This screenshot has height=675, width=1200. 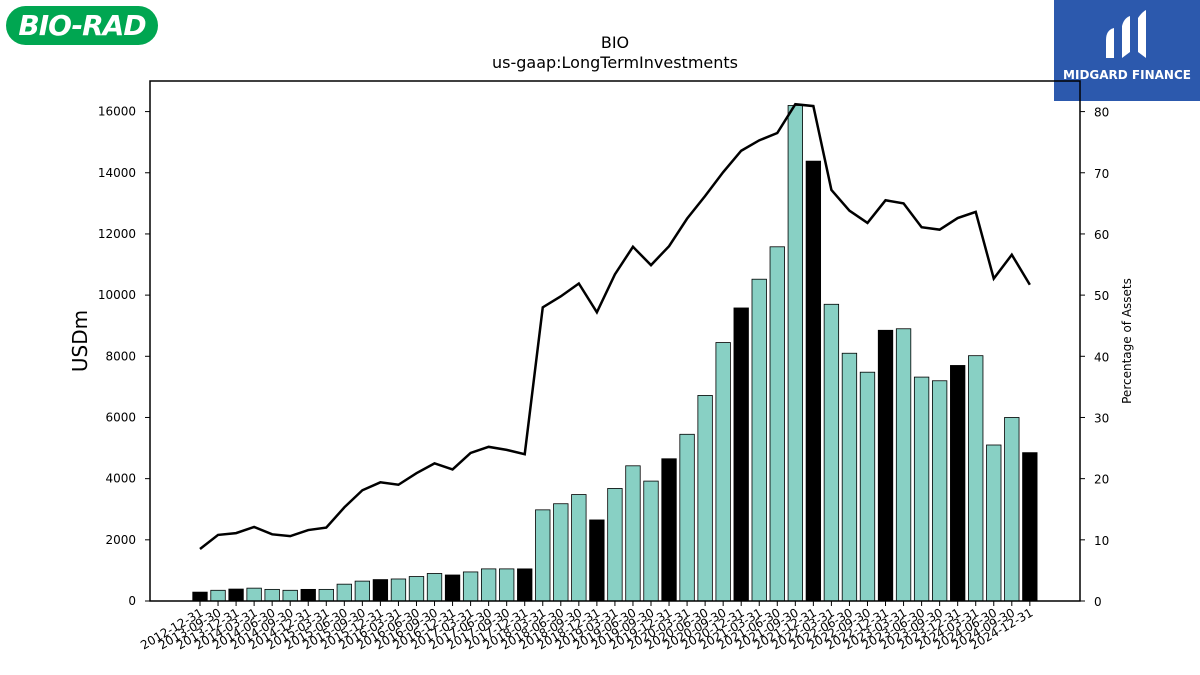 I want to click on y-tick-label: 0, so click(x=132, y=601).